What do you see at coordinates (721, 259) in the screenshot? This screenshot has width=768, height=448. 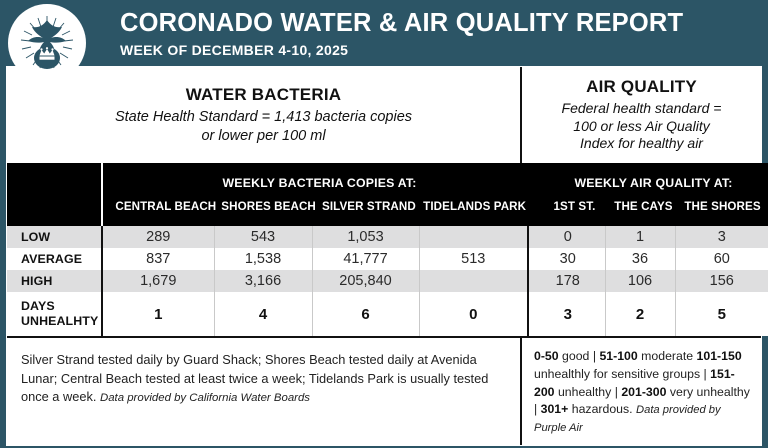 I see `cell-average-the-shores: 60` at bounding box center [721, 259].